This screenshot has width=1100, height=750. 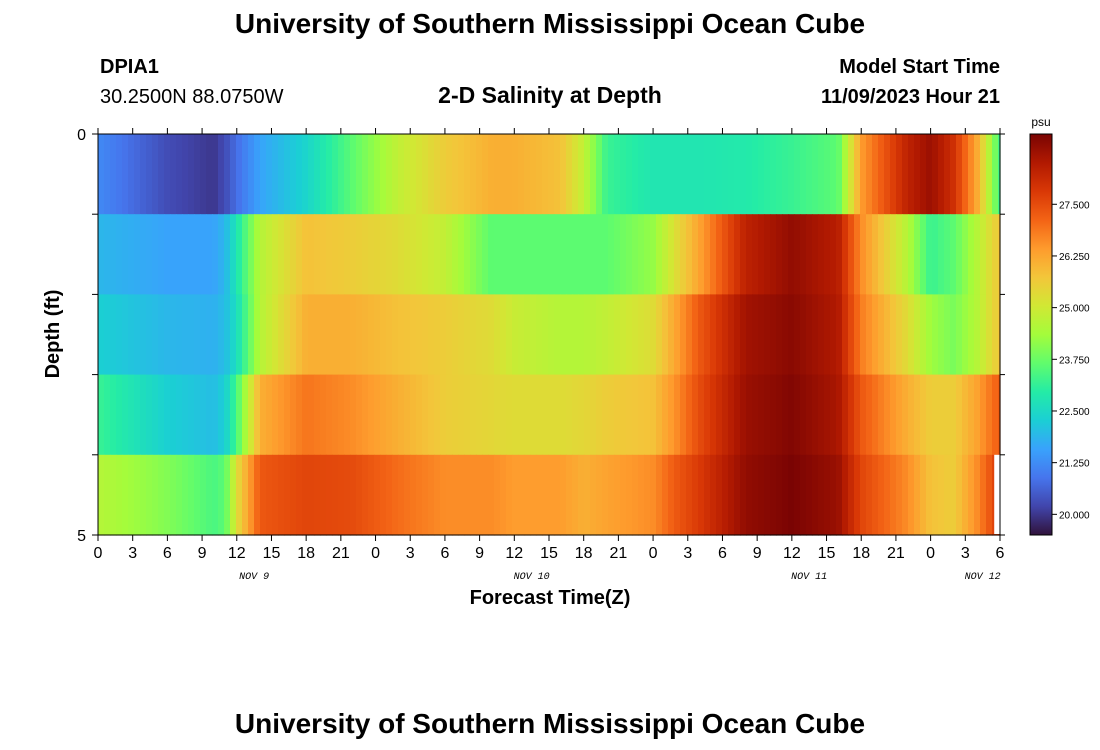 What do you see at coordinates (272, 553) in the screenshot?
I see `x-tick-label: 15` at bounding box center [272, 553].